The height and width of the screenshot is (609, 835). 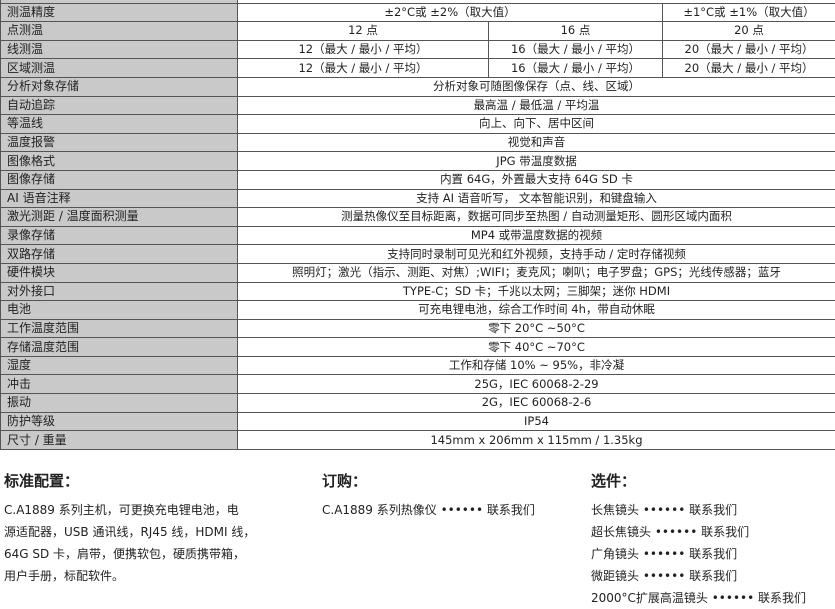 I want to click on spec-label: 分析对象存储, so click(x=119, y=86).